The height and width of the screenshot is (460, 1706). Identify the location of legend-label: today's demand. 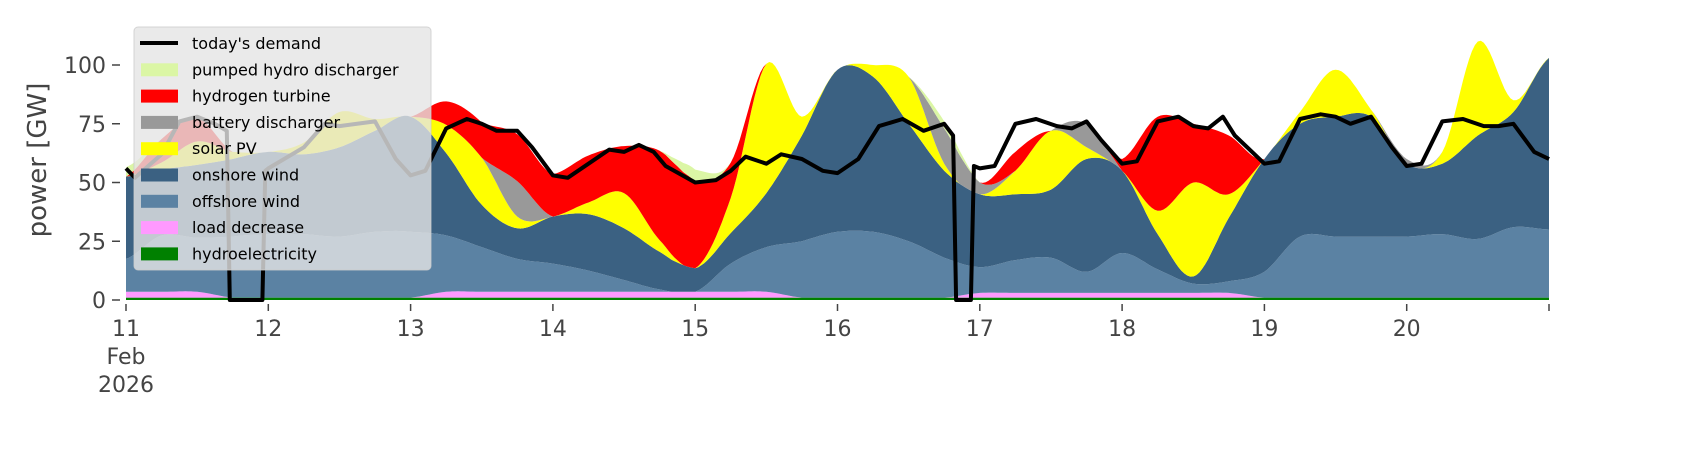
(256, 43).